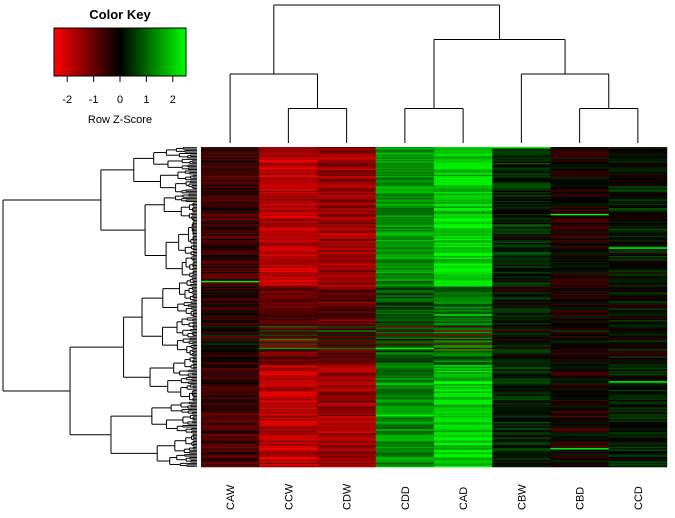  I want to click on column-label-cdd: CDD, so click(406, 498).